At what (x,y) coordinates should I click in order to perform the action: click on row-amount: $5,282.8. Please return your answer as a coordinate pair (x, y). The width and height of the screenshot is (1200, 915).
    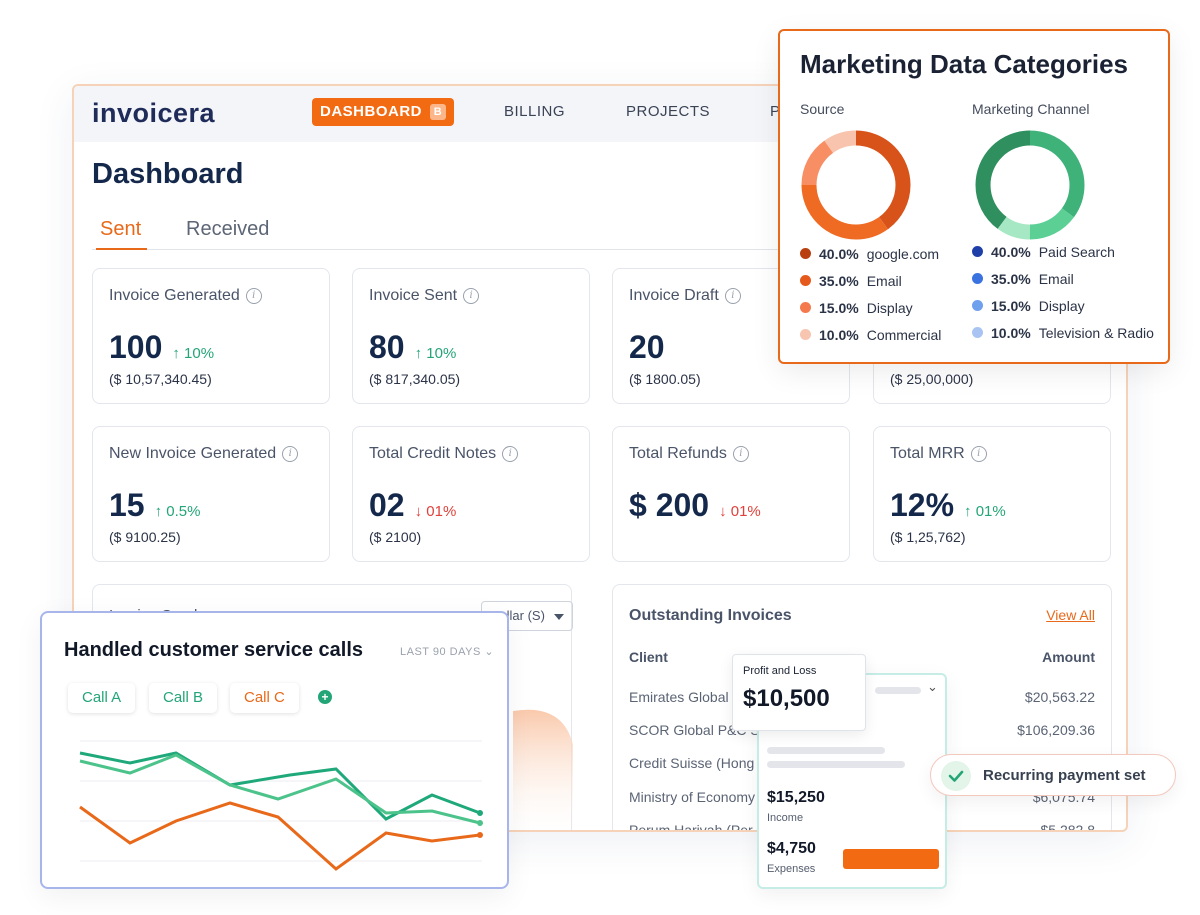
    Looking at the image, I should click on (1068, 827).